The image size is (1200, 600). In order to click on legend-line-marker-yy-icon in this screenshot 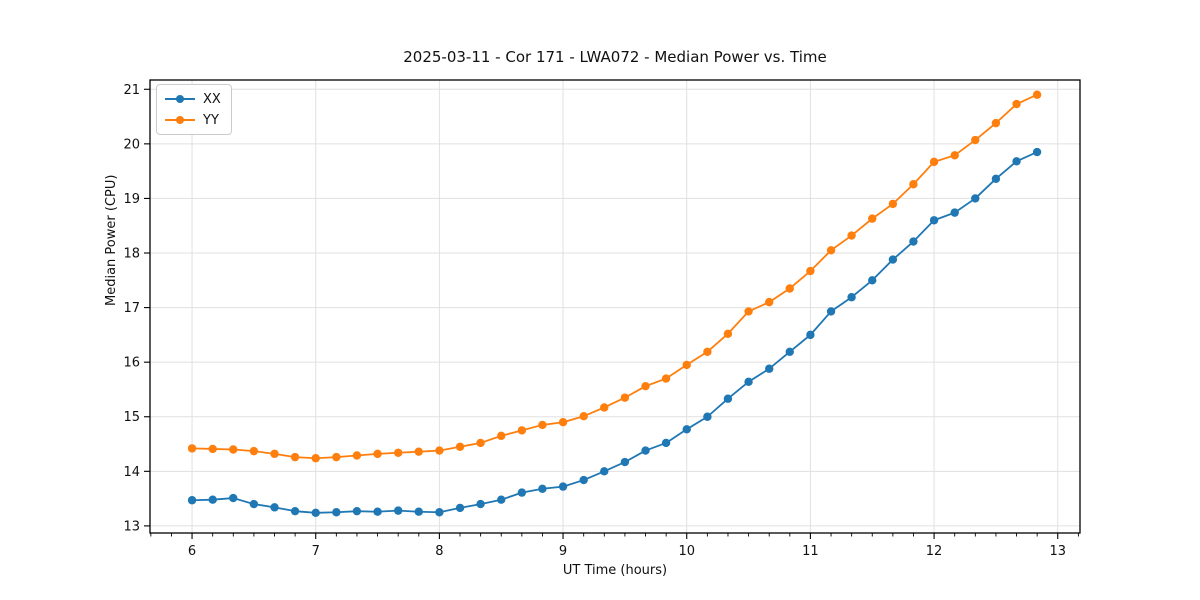, I will do `click(180, 120)`.